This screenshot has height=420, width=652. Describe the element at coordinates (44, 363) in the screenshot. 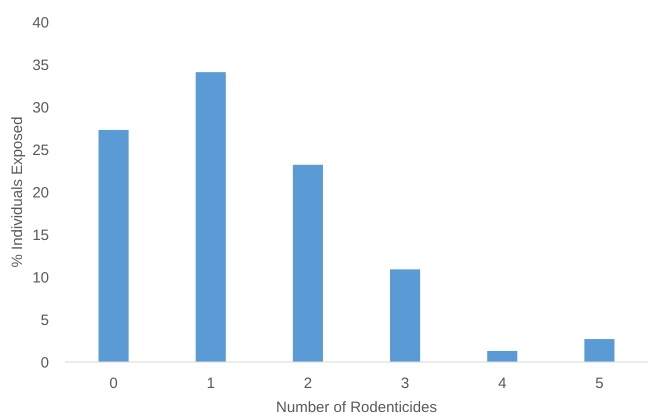

I see `y-tick-label: 0` at that location.